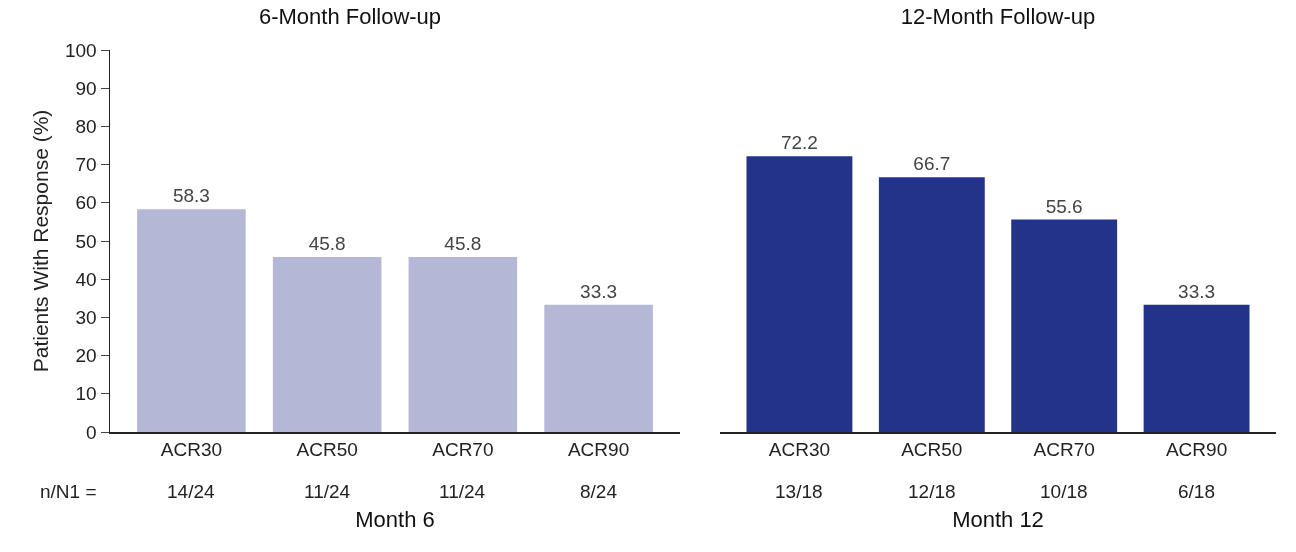  Describe the element at coordinates (191, 196) in the screenshot. I see `data-label: 58.3` at that location.